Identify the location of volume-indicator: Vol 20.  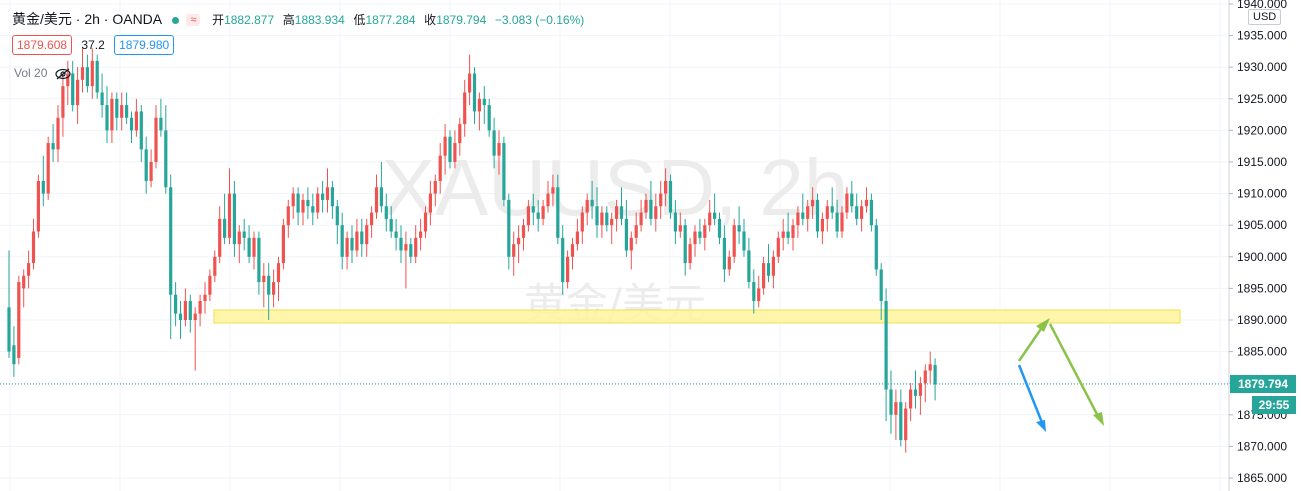
(42, 73).